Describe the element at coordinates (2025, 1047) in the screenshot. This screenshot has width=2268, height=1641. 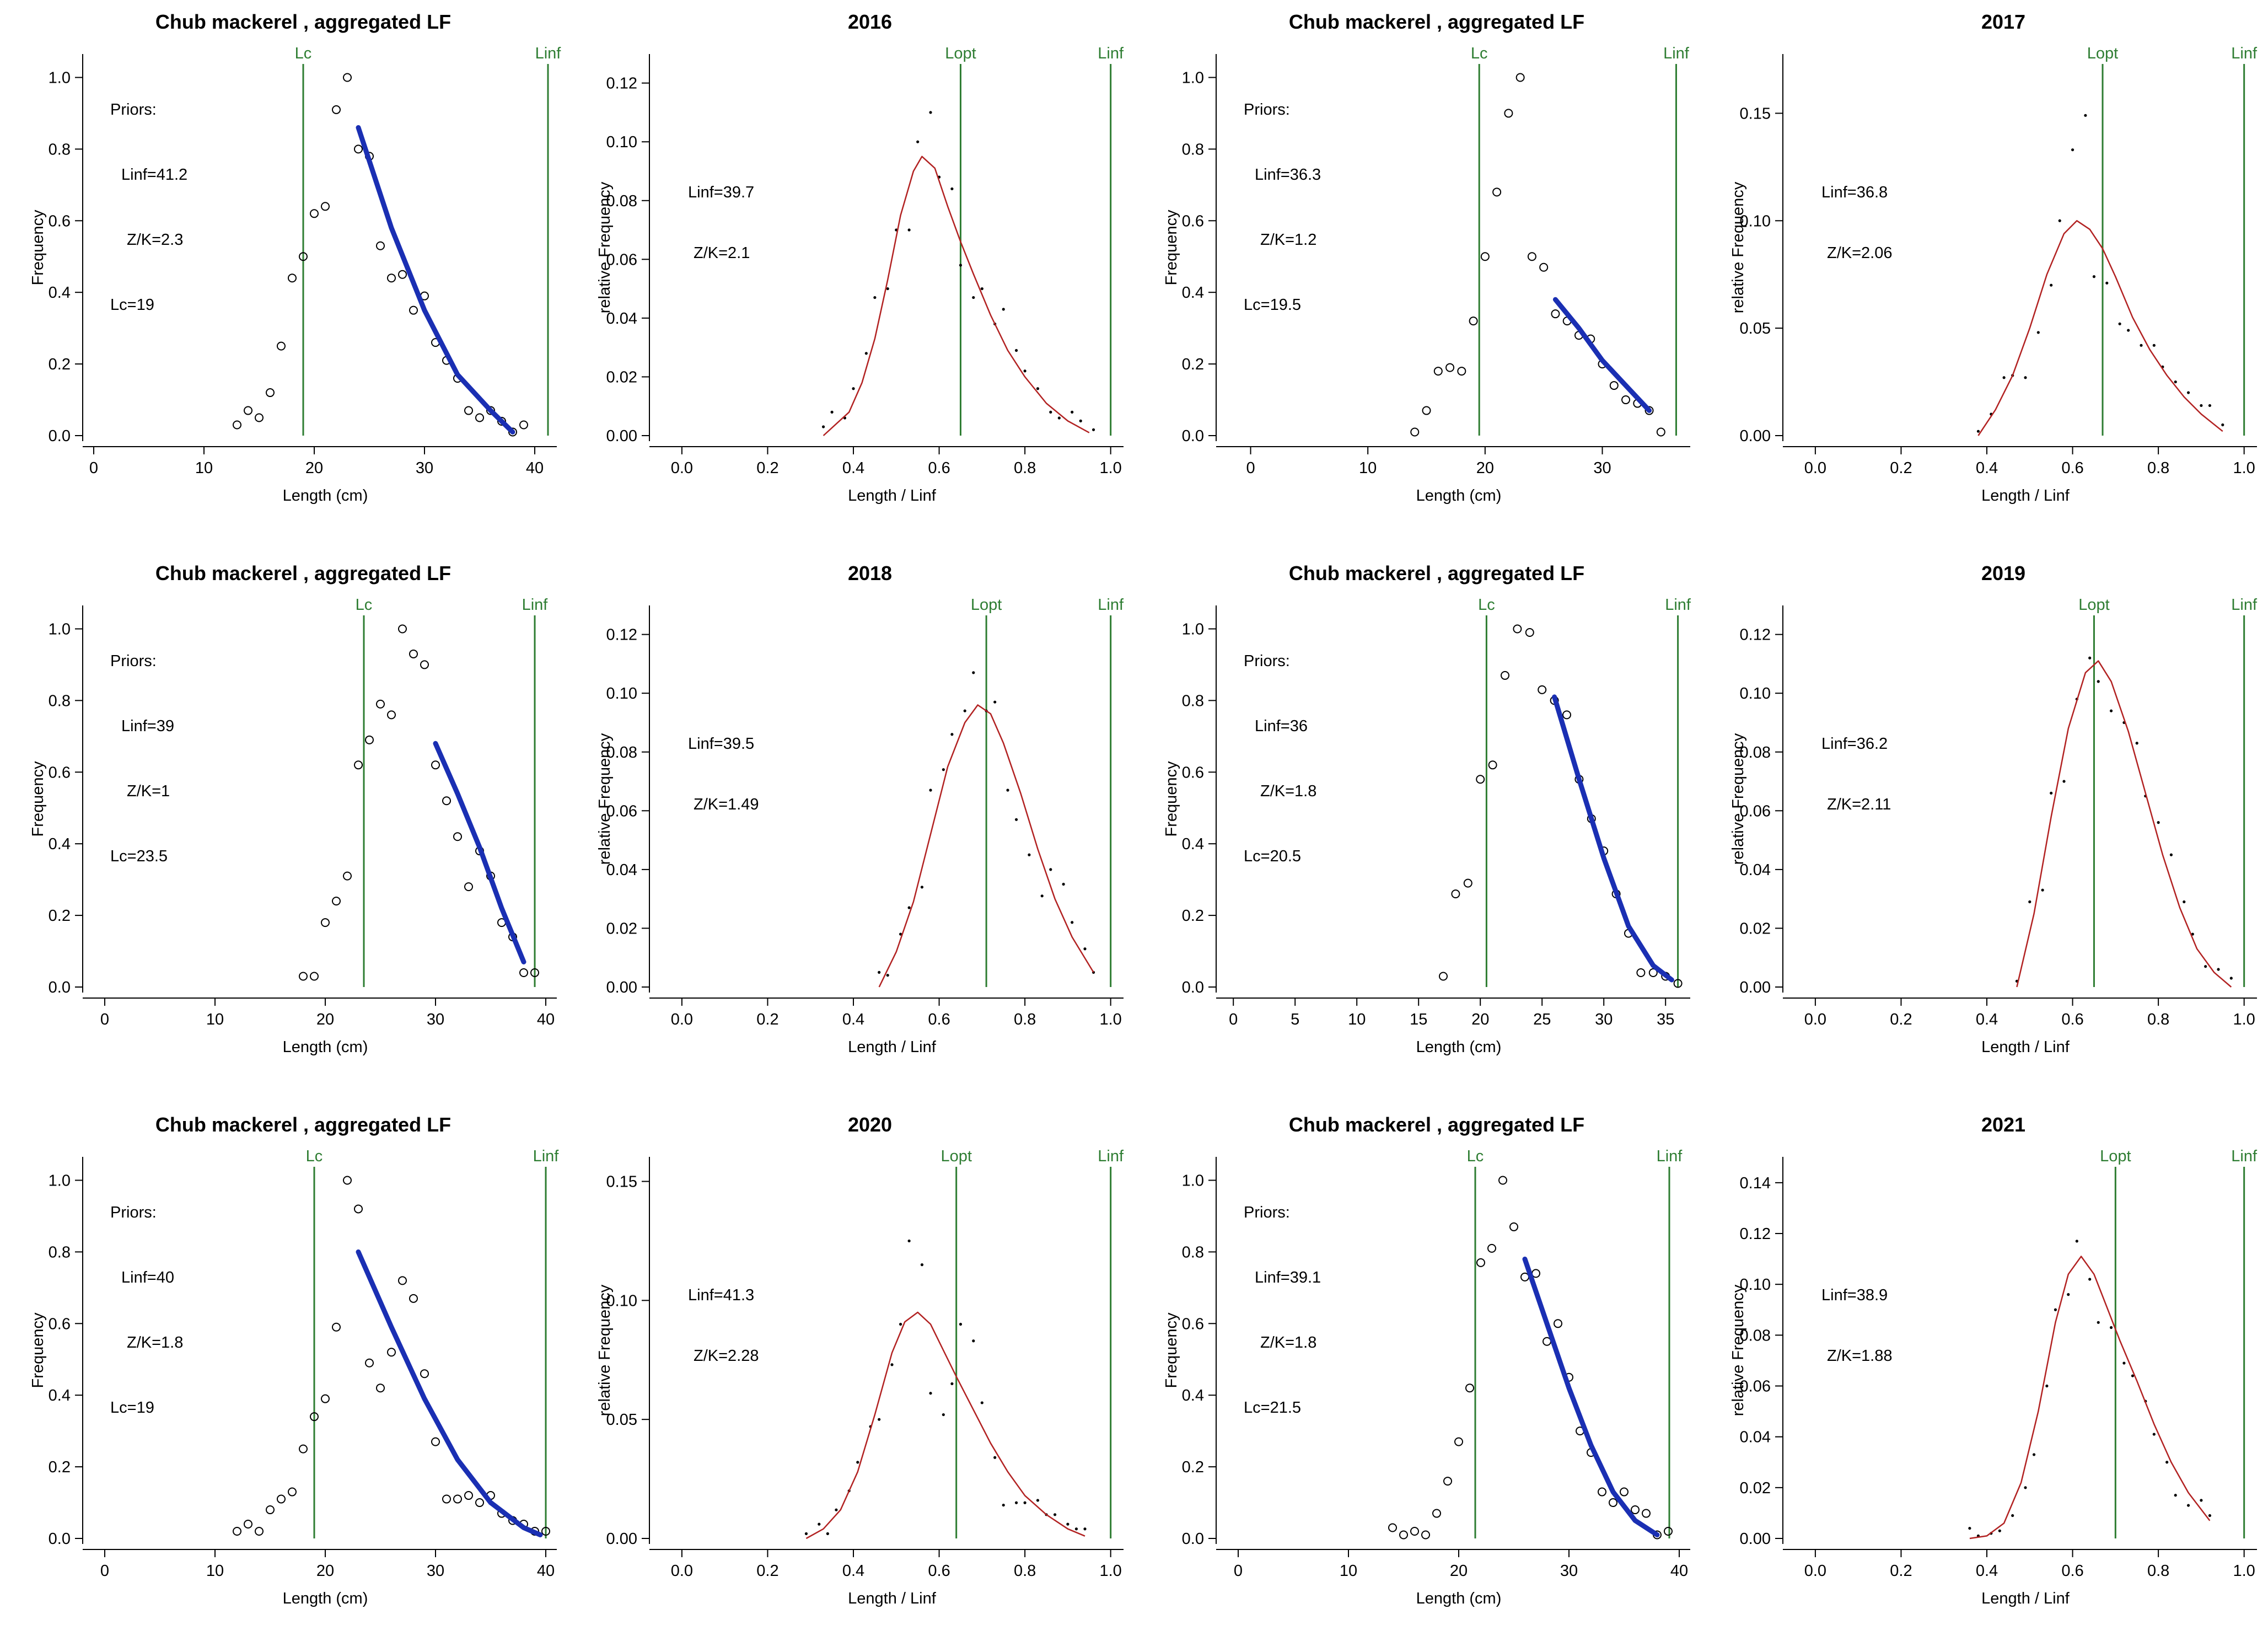
I see `x-axis-label: Length / Linf` at that location.